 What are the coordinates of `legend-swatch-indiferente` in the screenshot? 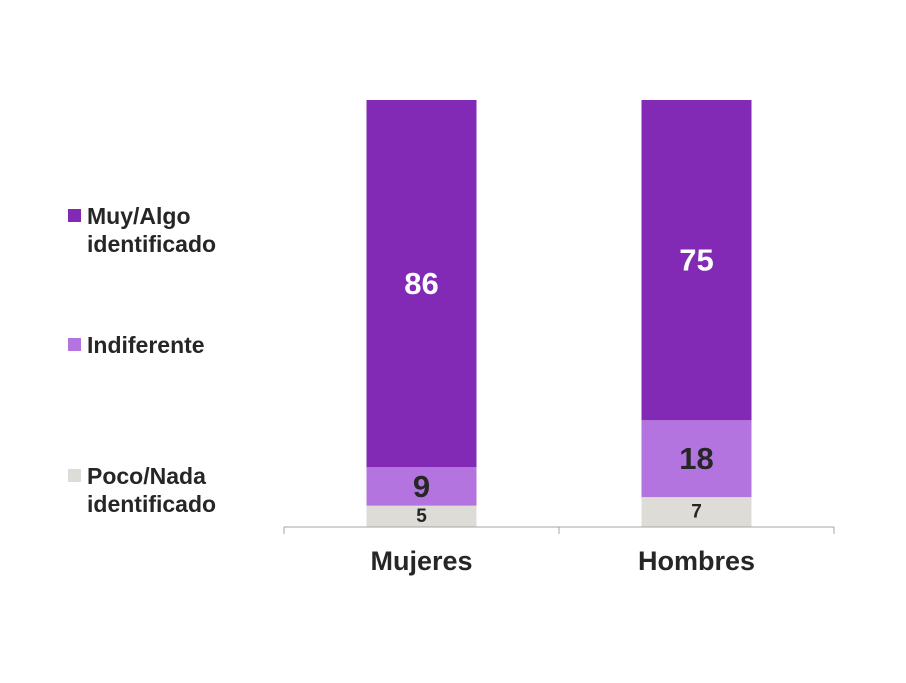 It's located at (74, 344).